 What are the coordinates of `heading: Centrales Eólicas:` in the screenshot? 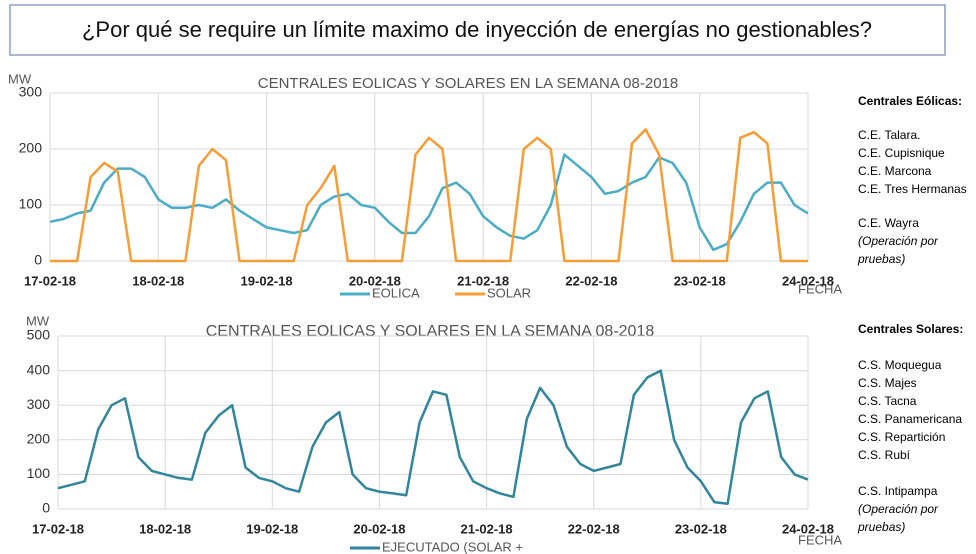 It's located at (910, 101).